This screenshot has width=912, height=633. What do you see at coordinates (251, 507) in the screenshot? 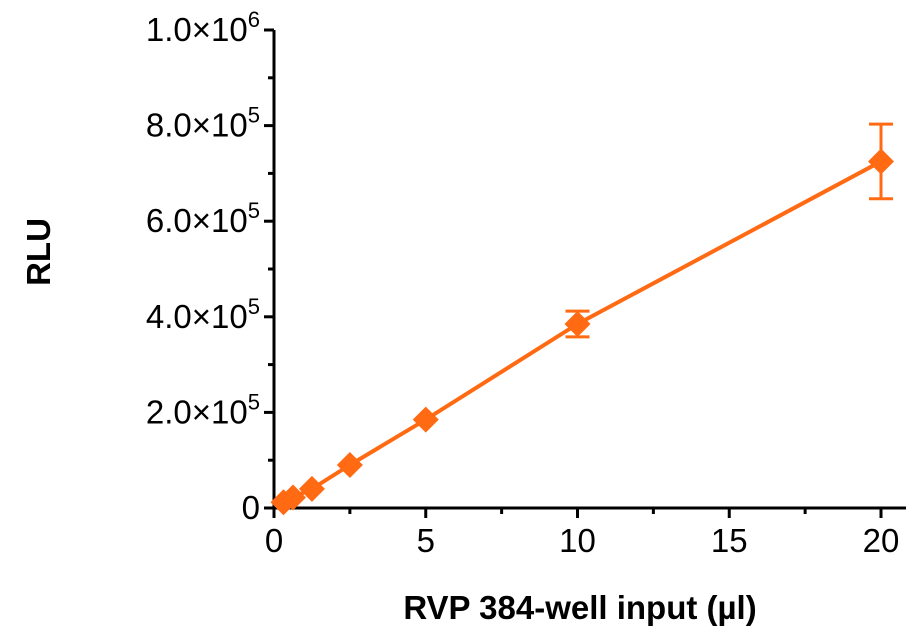
I see `y-tick-label: 0` at bounding box center [251, 507].